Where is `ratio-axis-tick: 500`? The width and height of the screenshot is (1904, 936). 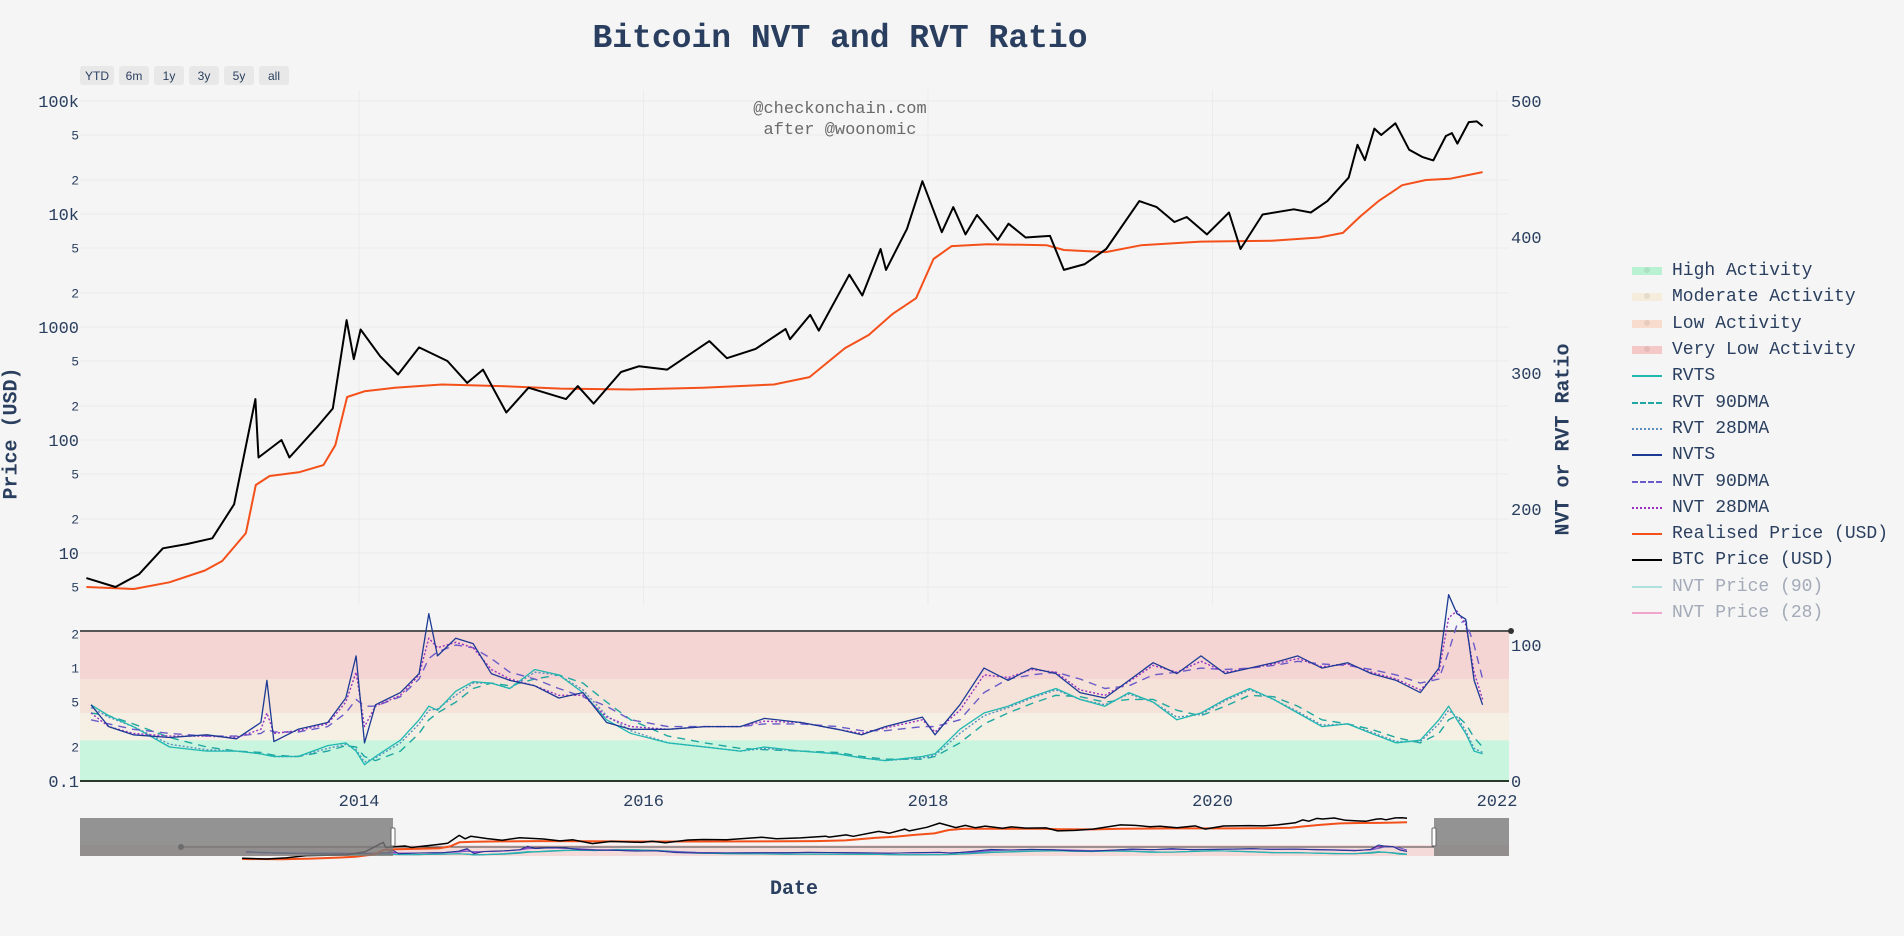
ratio-axis-tick: 500 is located at coordinates (1526, 103).